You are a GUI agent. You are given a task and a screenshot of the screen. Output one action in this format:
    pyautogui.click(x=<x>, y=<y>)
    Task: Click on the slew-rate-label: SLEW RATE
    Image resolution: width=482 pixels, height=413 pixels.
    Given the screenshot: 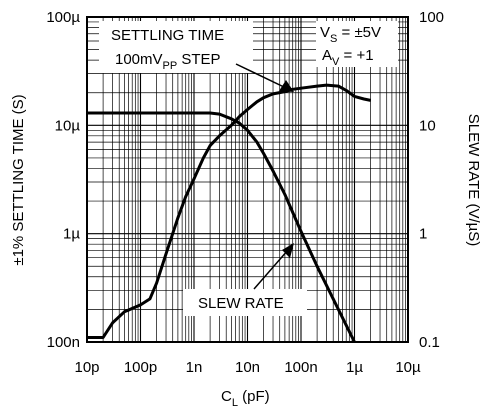 What is the action you would take?
    pyautogui.click(x=241, y=303)
    